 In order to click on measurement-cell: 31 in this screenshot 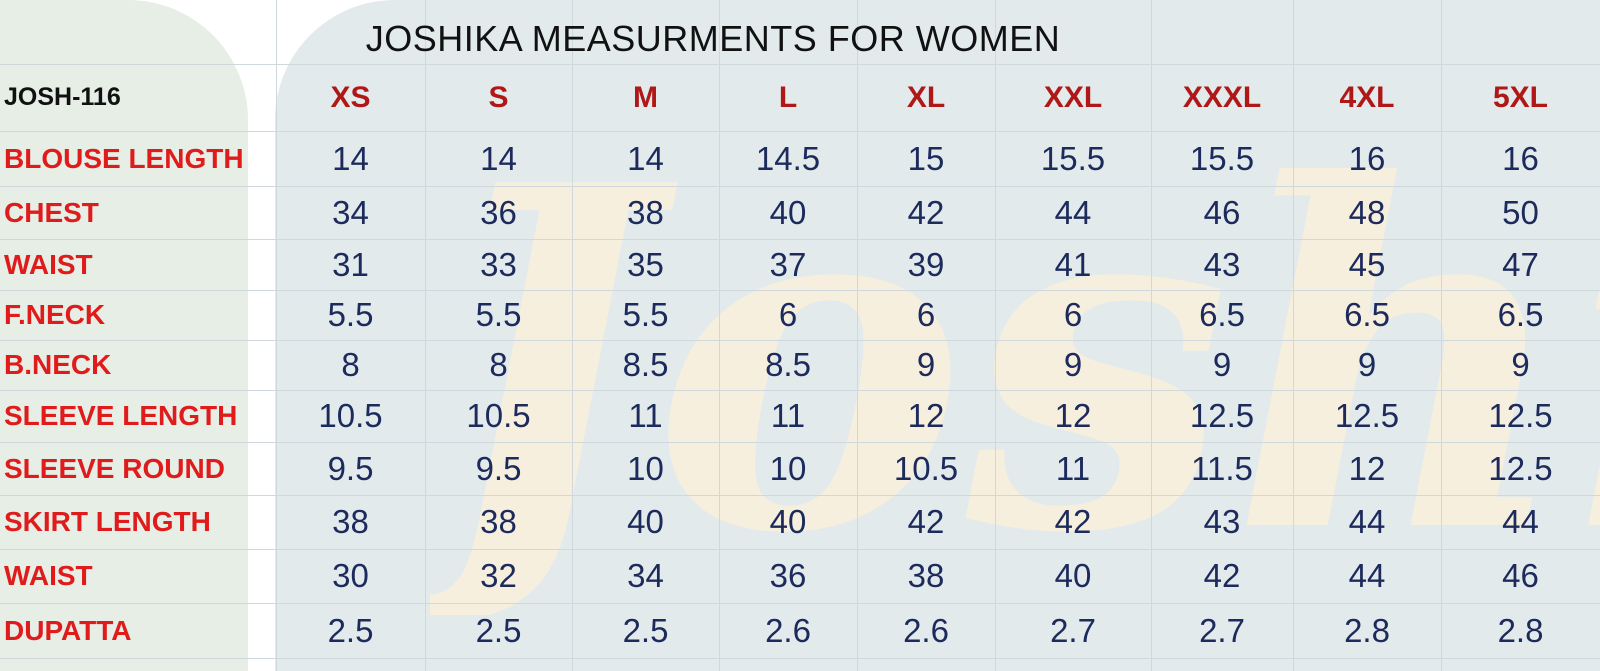, I will do `click(350, 264)`.